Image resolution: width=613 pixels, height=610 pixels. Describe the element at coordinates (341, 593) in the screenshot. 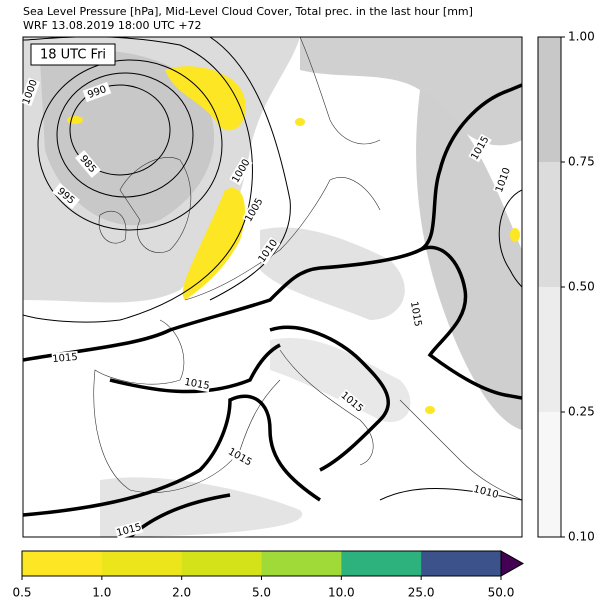

I see `colorbar-tick-label: 10.0` at that location.